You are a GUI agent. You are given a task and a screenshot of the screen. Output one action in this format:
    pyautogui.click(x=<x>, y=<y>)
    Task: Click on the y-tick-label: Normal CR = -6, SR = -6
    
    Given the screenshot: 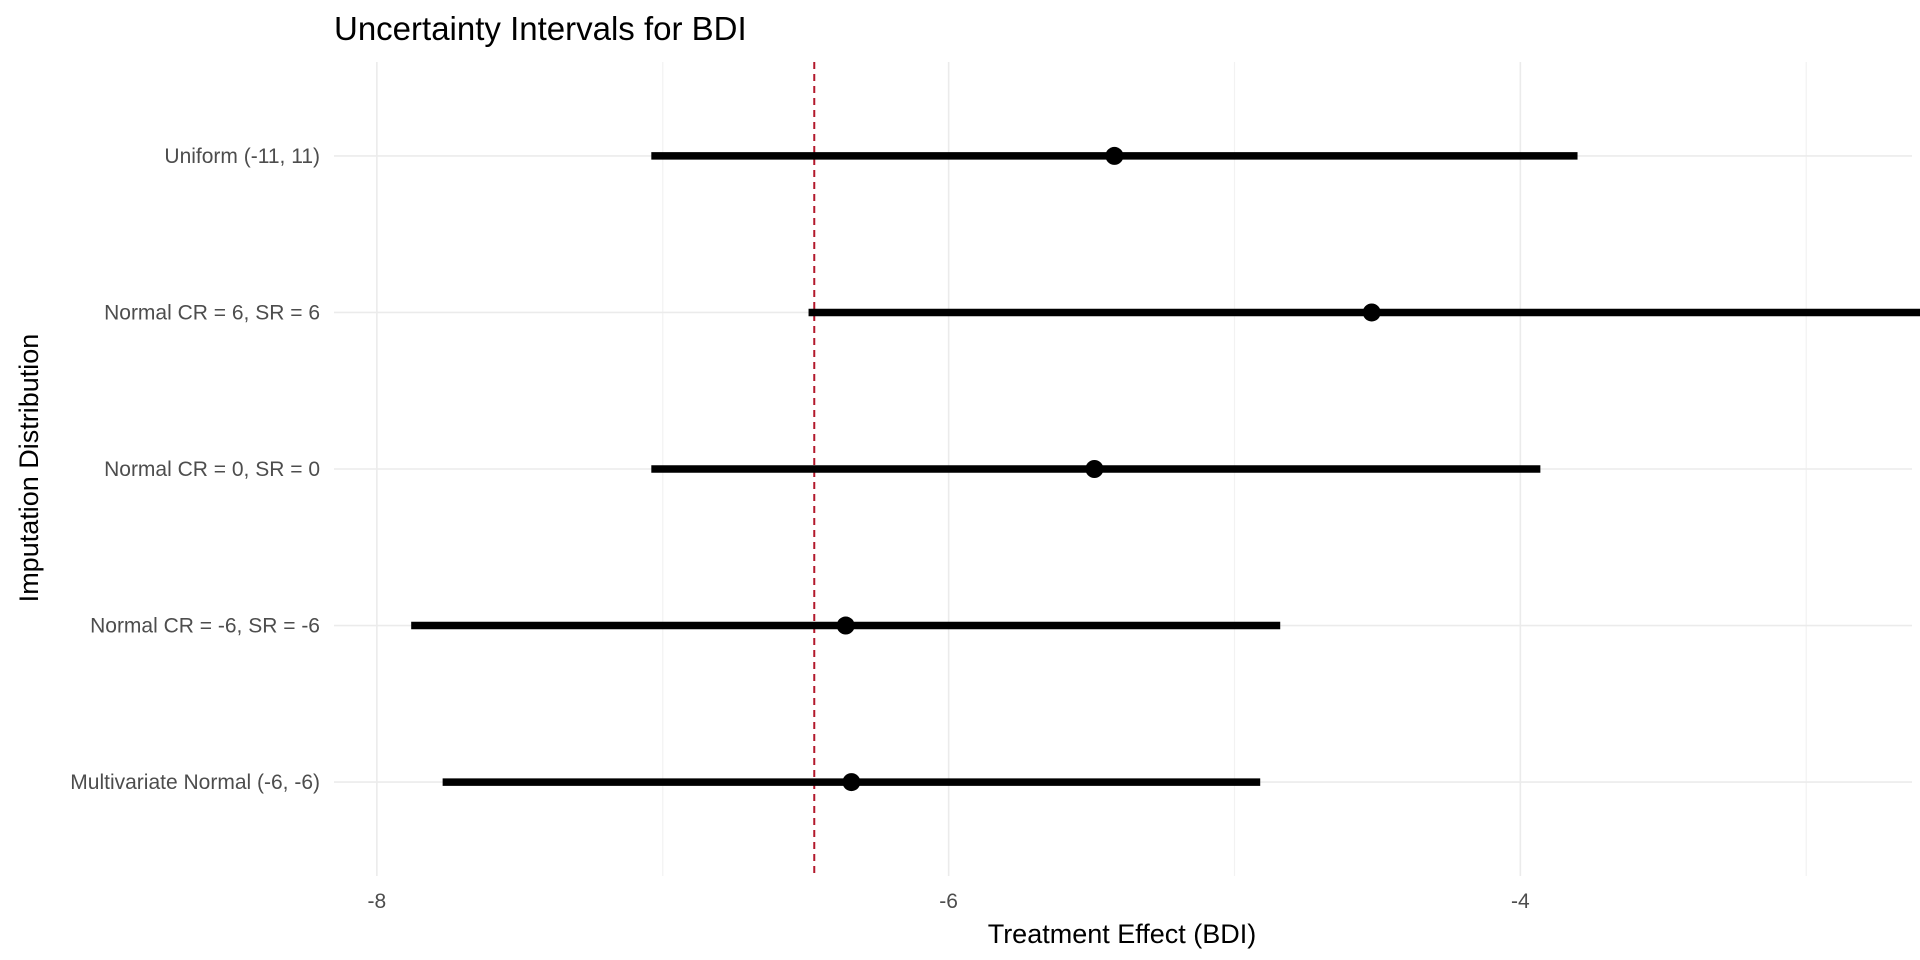 What is the action you would take?
    pyautogui.click(x=205, y=626)
    